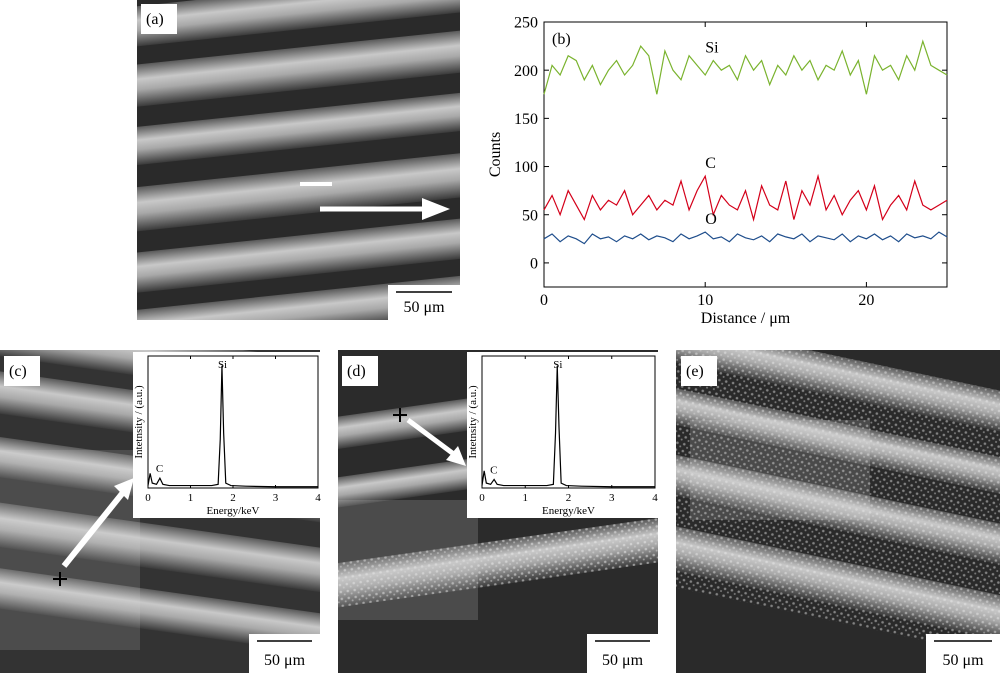 The height and width of the screenshot is (678, 1000). What do you see at coordinates (710, 163) in the screenshot?
I see `series-label: C` at bounding box center [710, 163].